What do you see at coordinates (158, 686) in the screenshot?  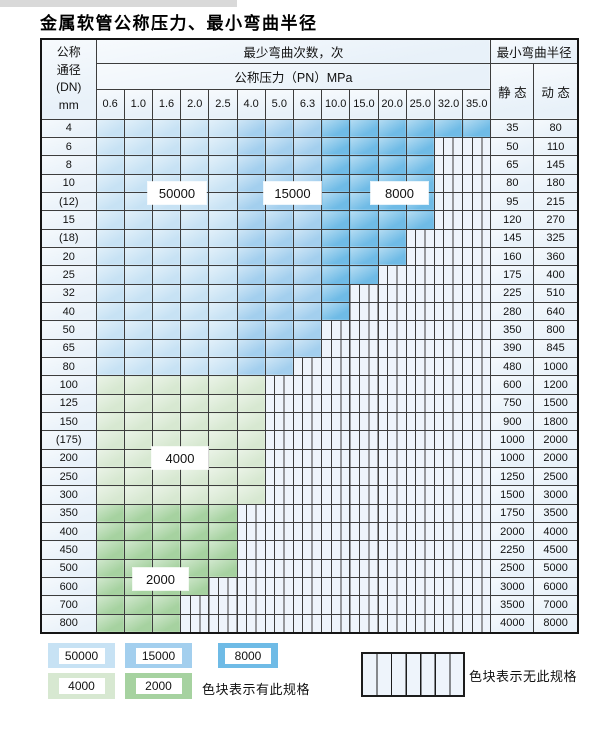 I see `legend-swatch-label: 2000` at bounding box center [158, 686].